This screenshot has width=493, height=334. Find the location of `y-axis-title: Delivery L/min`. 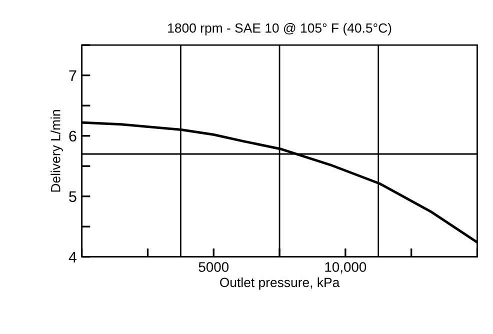

y-axis-title: Delivery L/min is located at coordinates (56, 151).